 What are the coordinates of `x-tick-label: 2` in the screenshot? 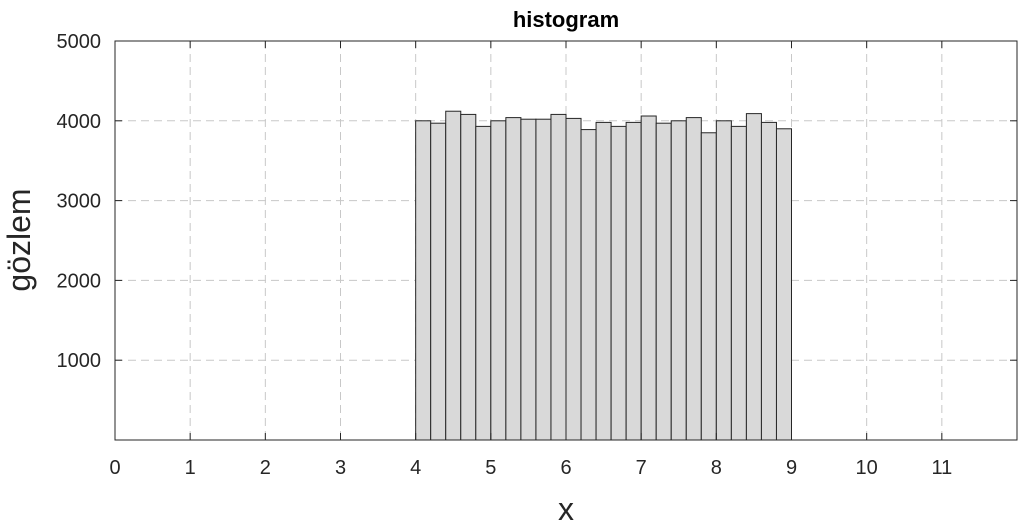 It's located at (265, 468).